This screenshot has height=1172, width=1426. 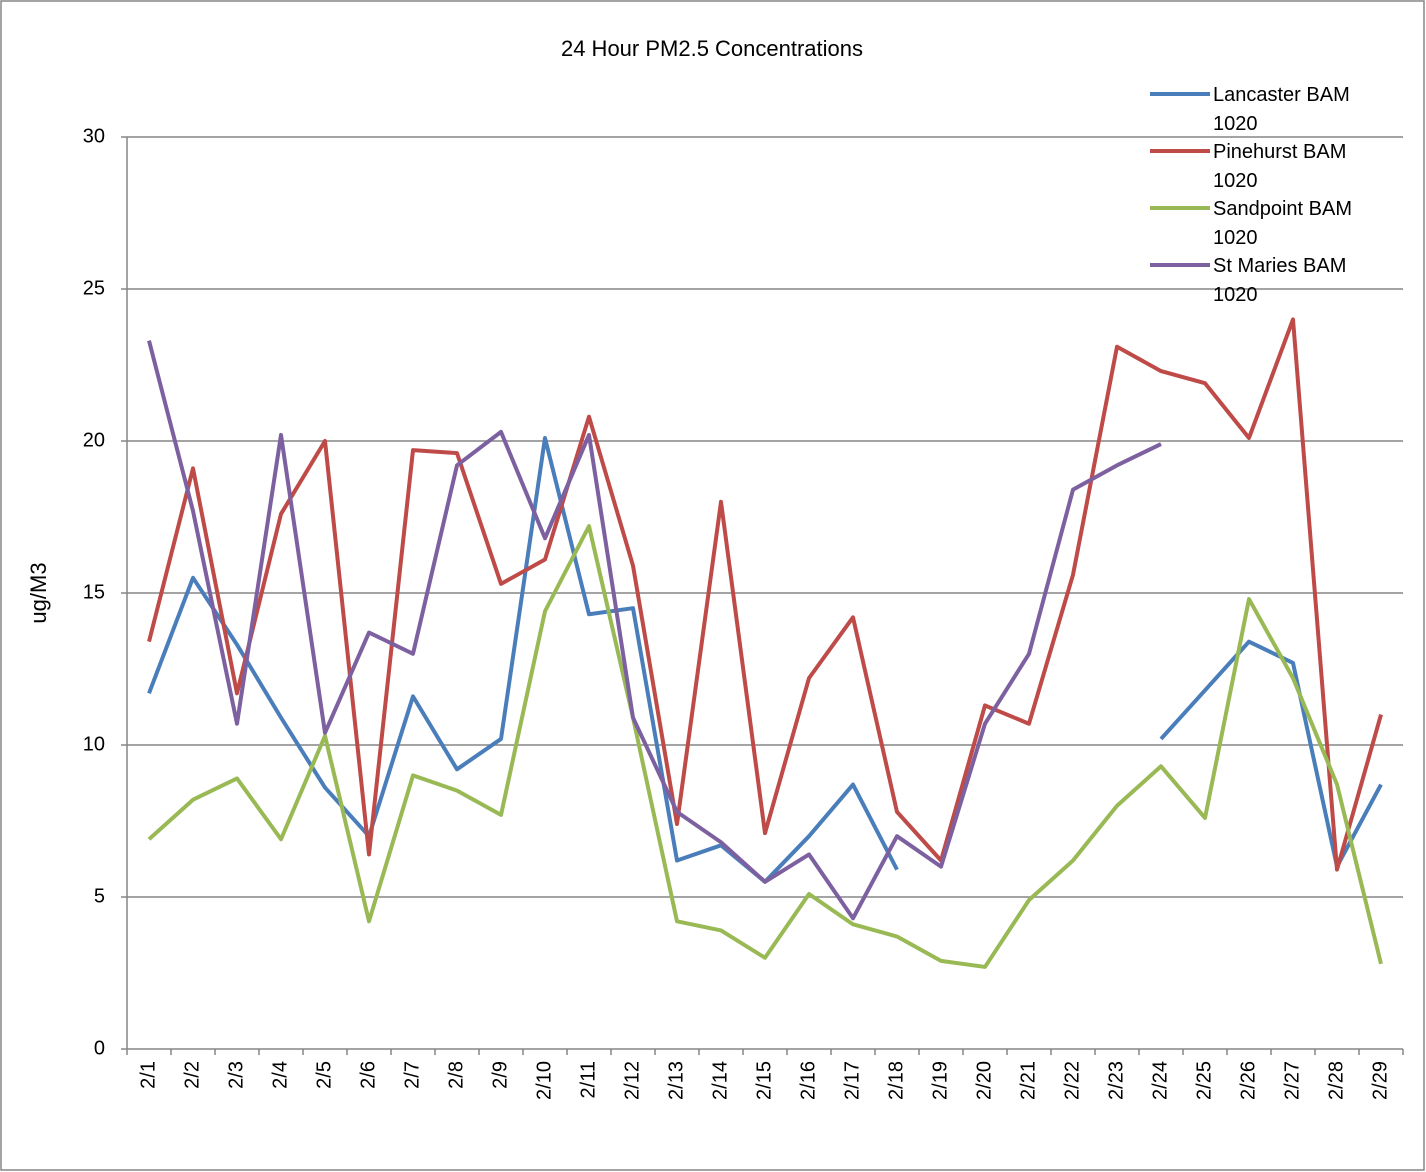 What do you see at coordinates (1248, 1080) in the screenshot?
I see `x-tick-label: 2/26` at bounding box center [1248, 1080].